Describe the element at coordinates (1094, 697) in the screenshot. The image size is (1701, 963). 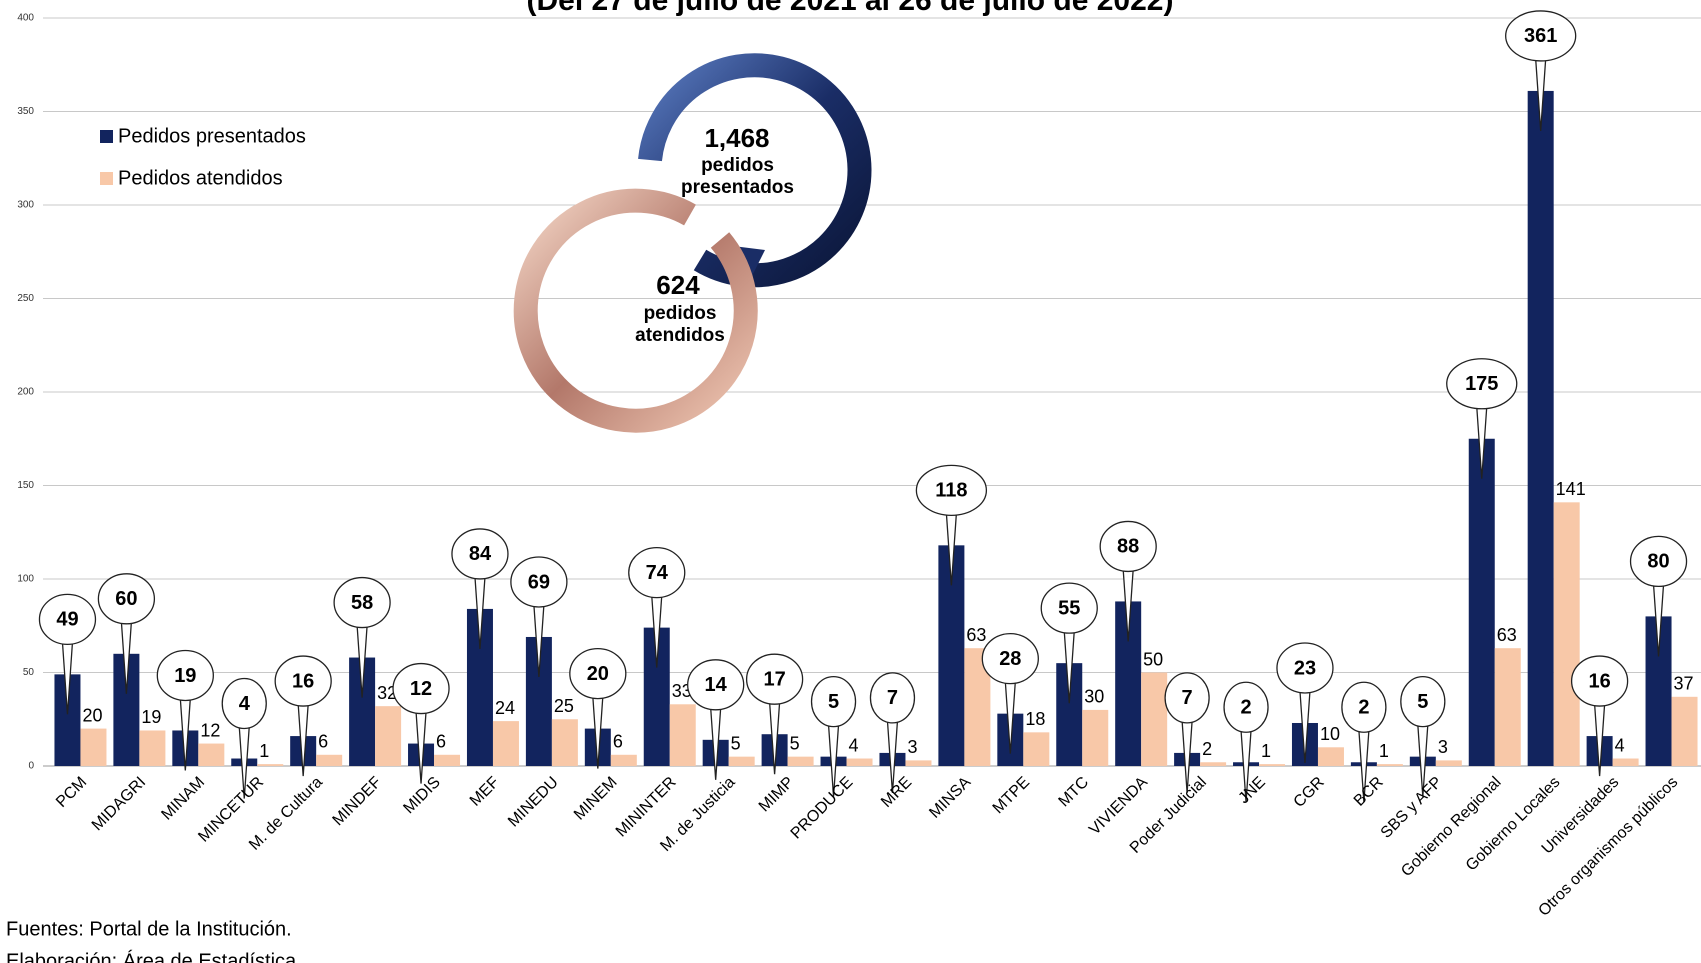
I see `value-label-atendidos: 30` at that location.